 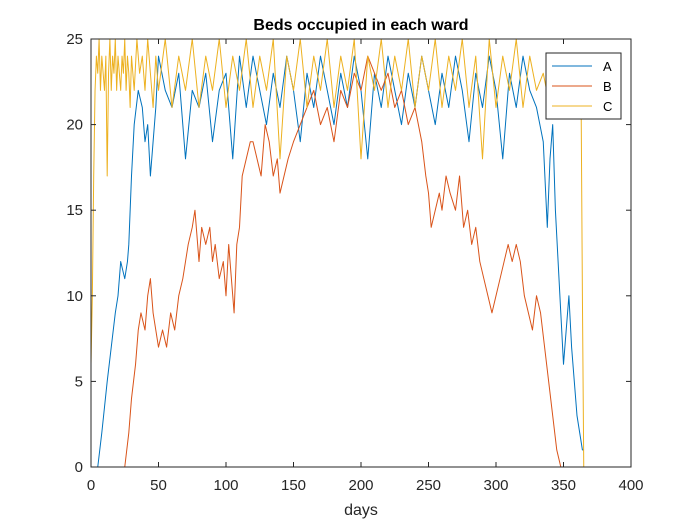 What do you see at coordinates (91, 485) in the screenshot?
I see `x-tick-label: 0` at bounding box center [91, 485].